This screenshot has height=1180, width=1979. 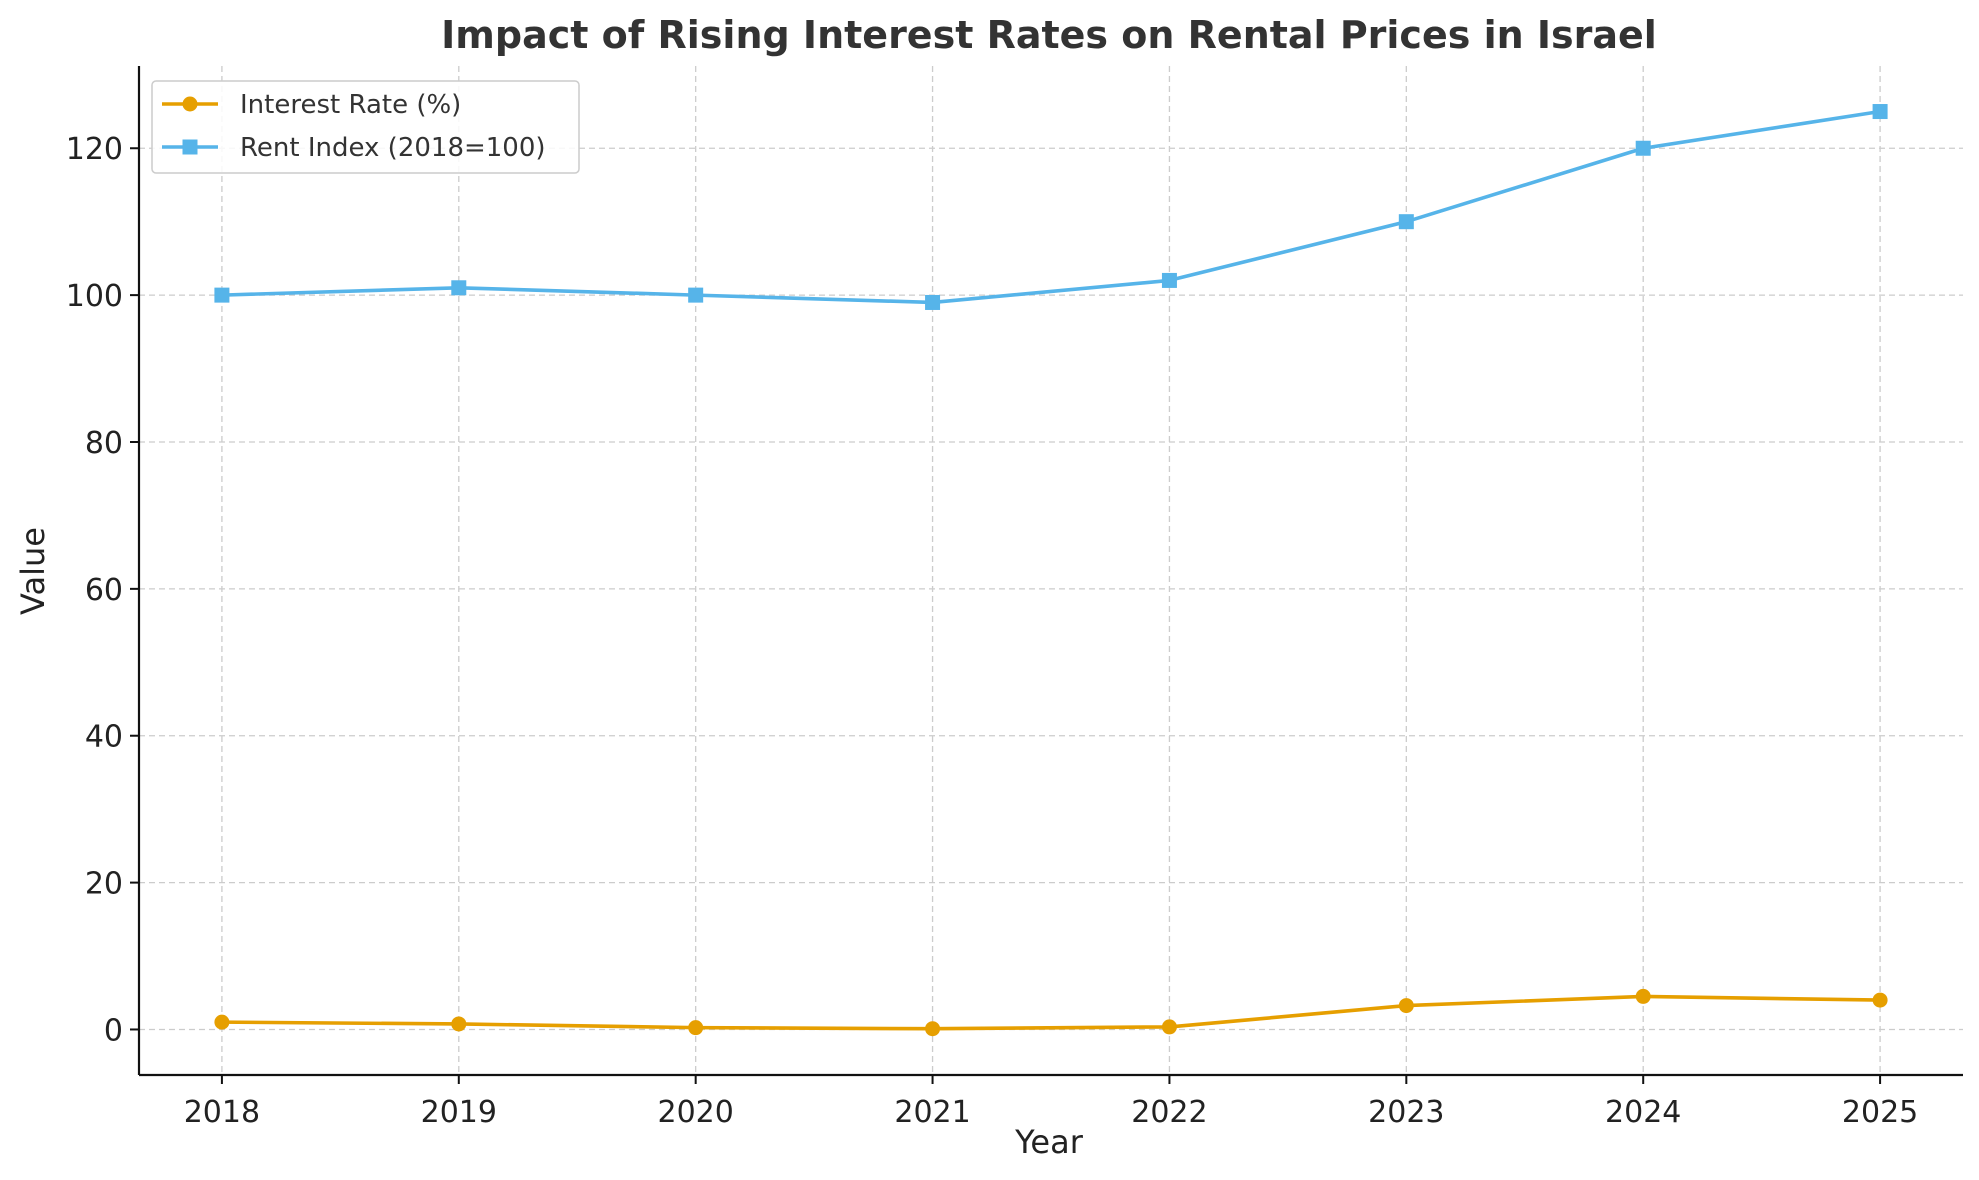 I want to click on y-axis-ticks: 0 20 40 60 80 100 120, so click(x=102, y=590).